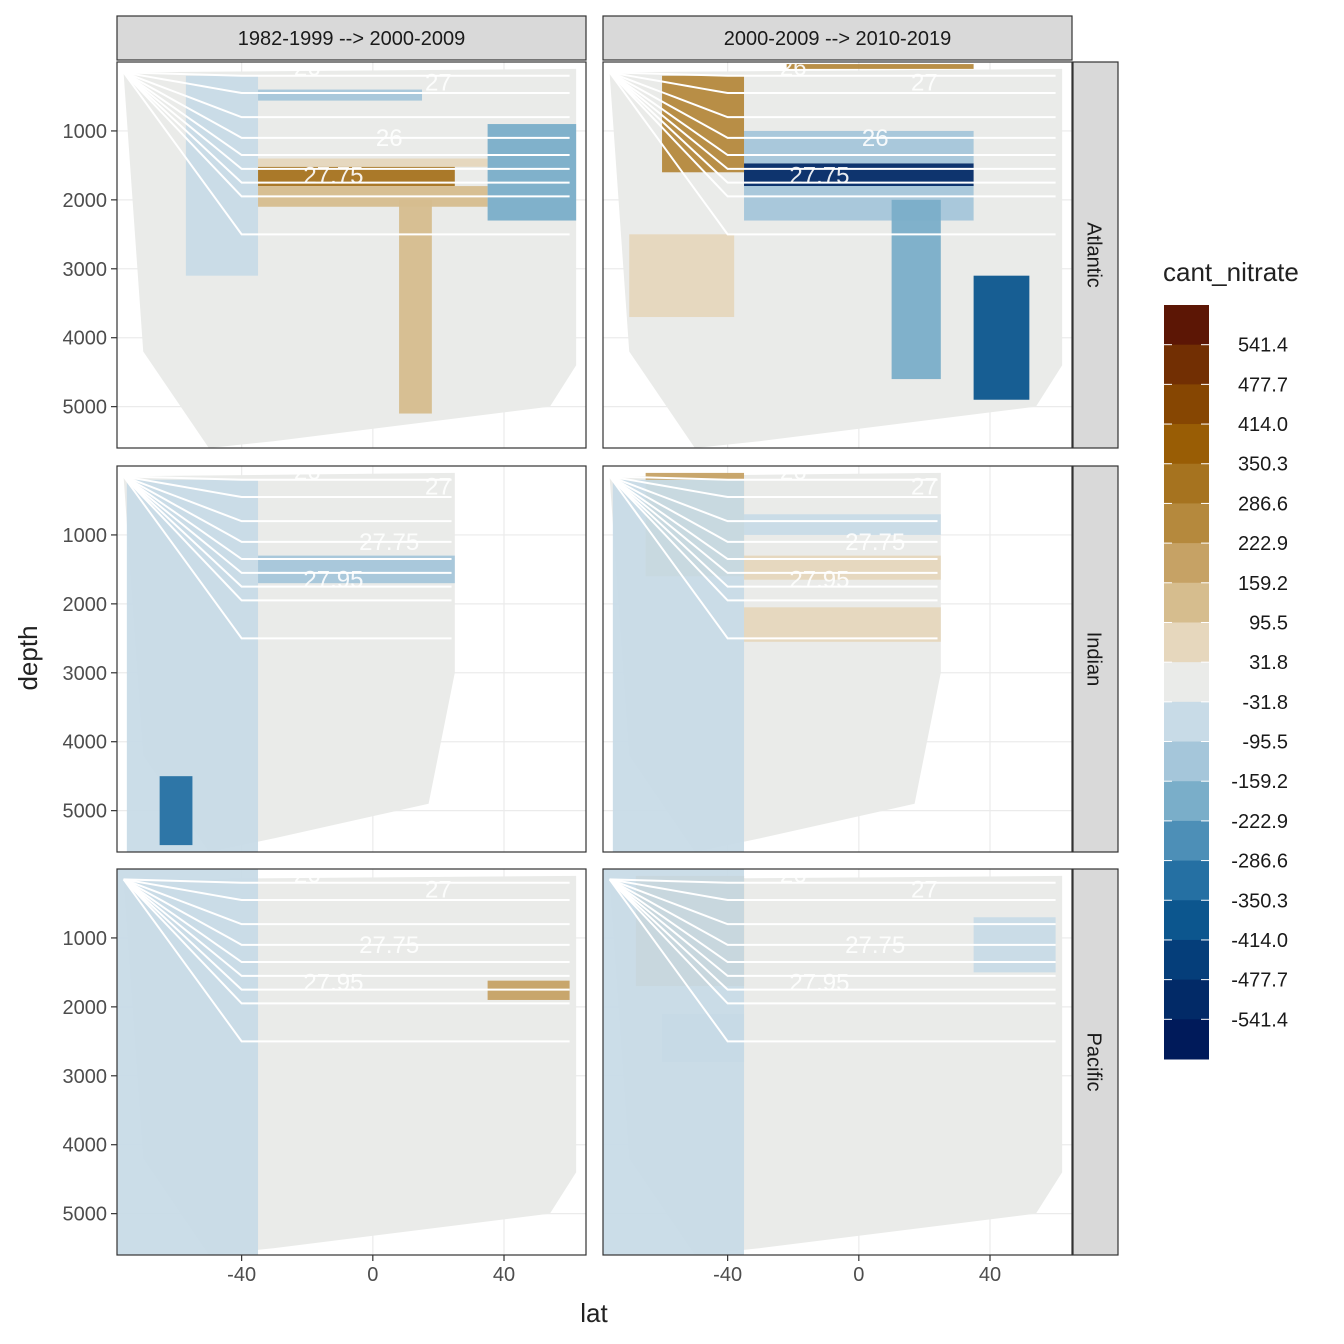 Image resolution: width=1344 pixels, height=1344 pixels. I want to click on x-tick-label: -40, so click(727, 1275).